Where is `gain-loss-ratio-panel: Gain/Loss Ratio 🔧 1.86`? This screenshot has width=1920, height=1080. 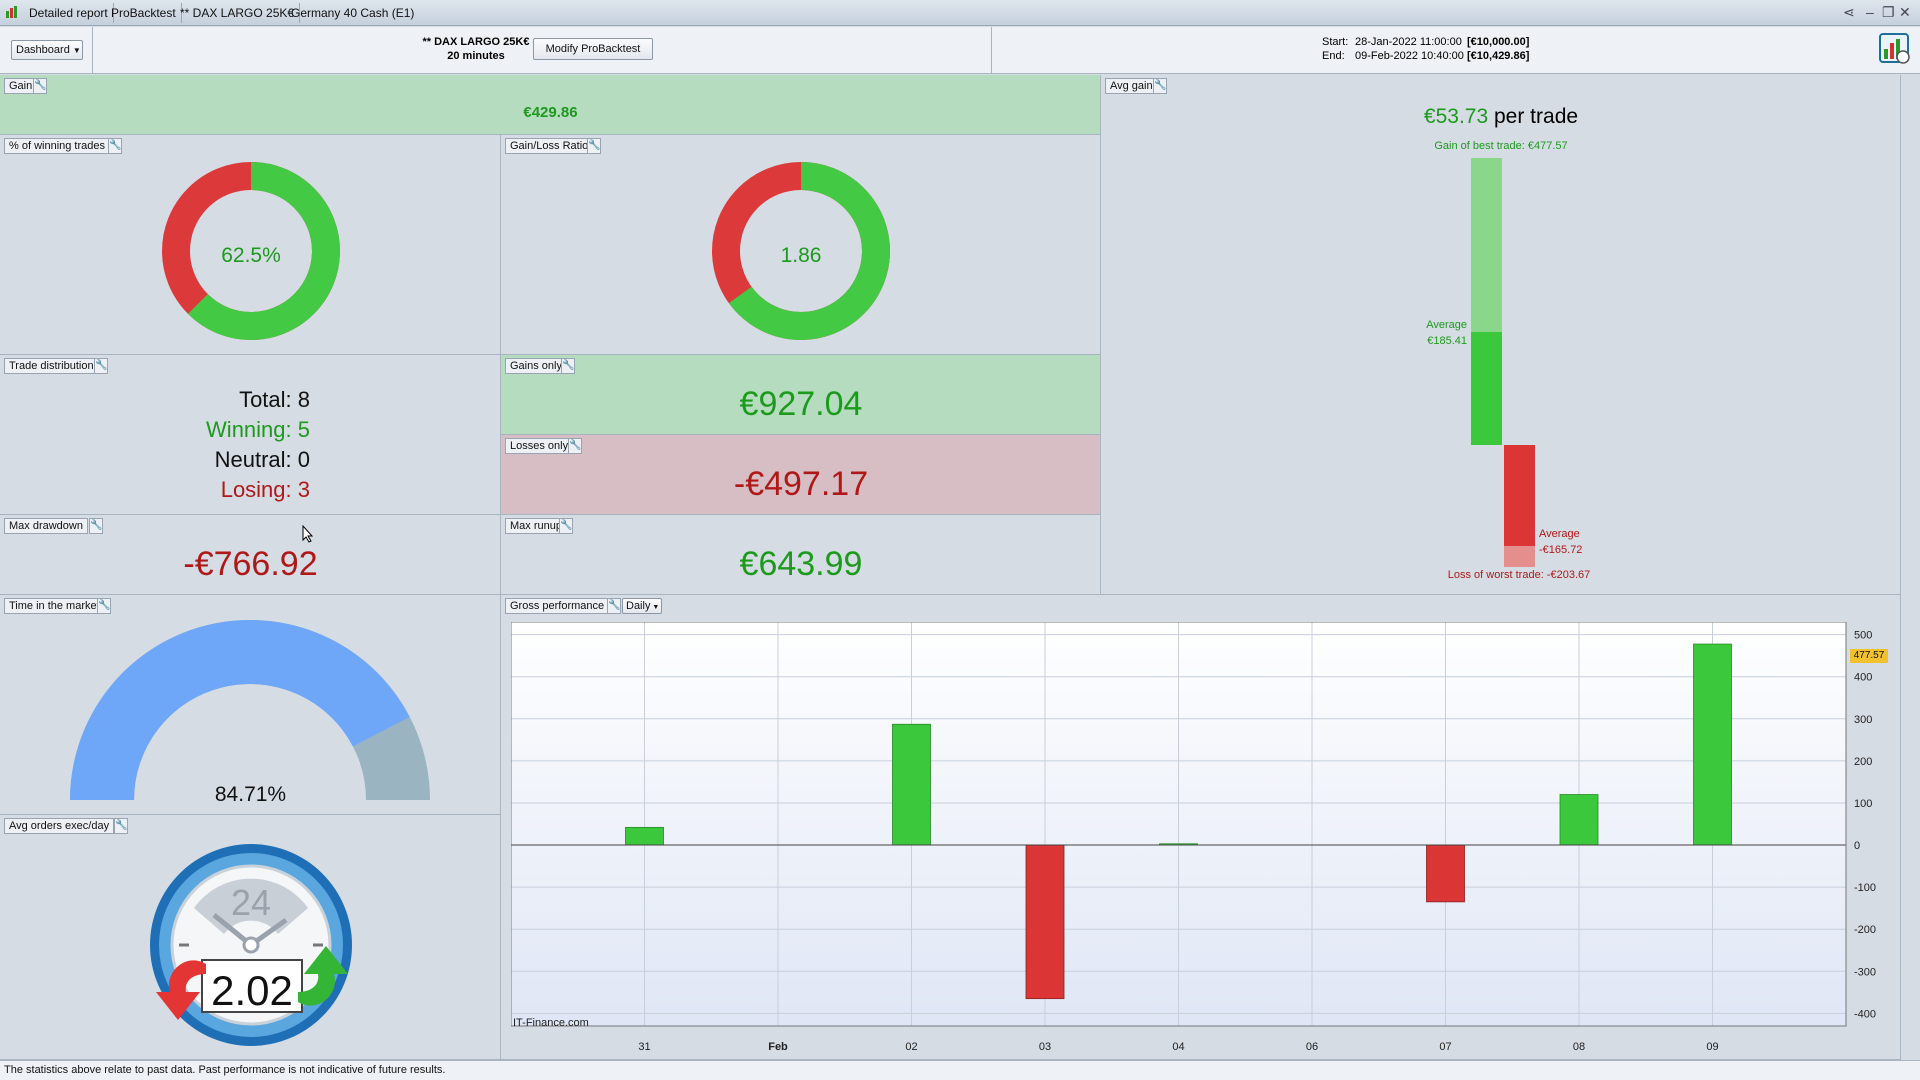
gain-loss-ratio-panel: Gain/Loss Ratio 🔧 1.86 is located at coordinates (801, 245).